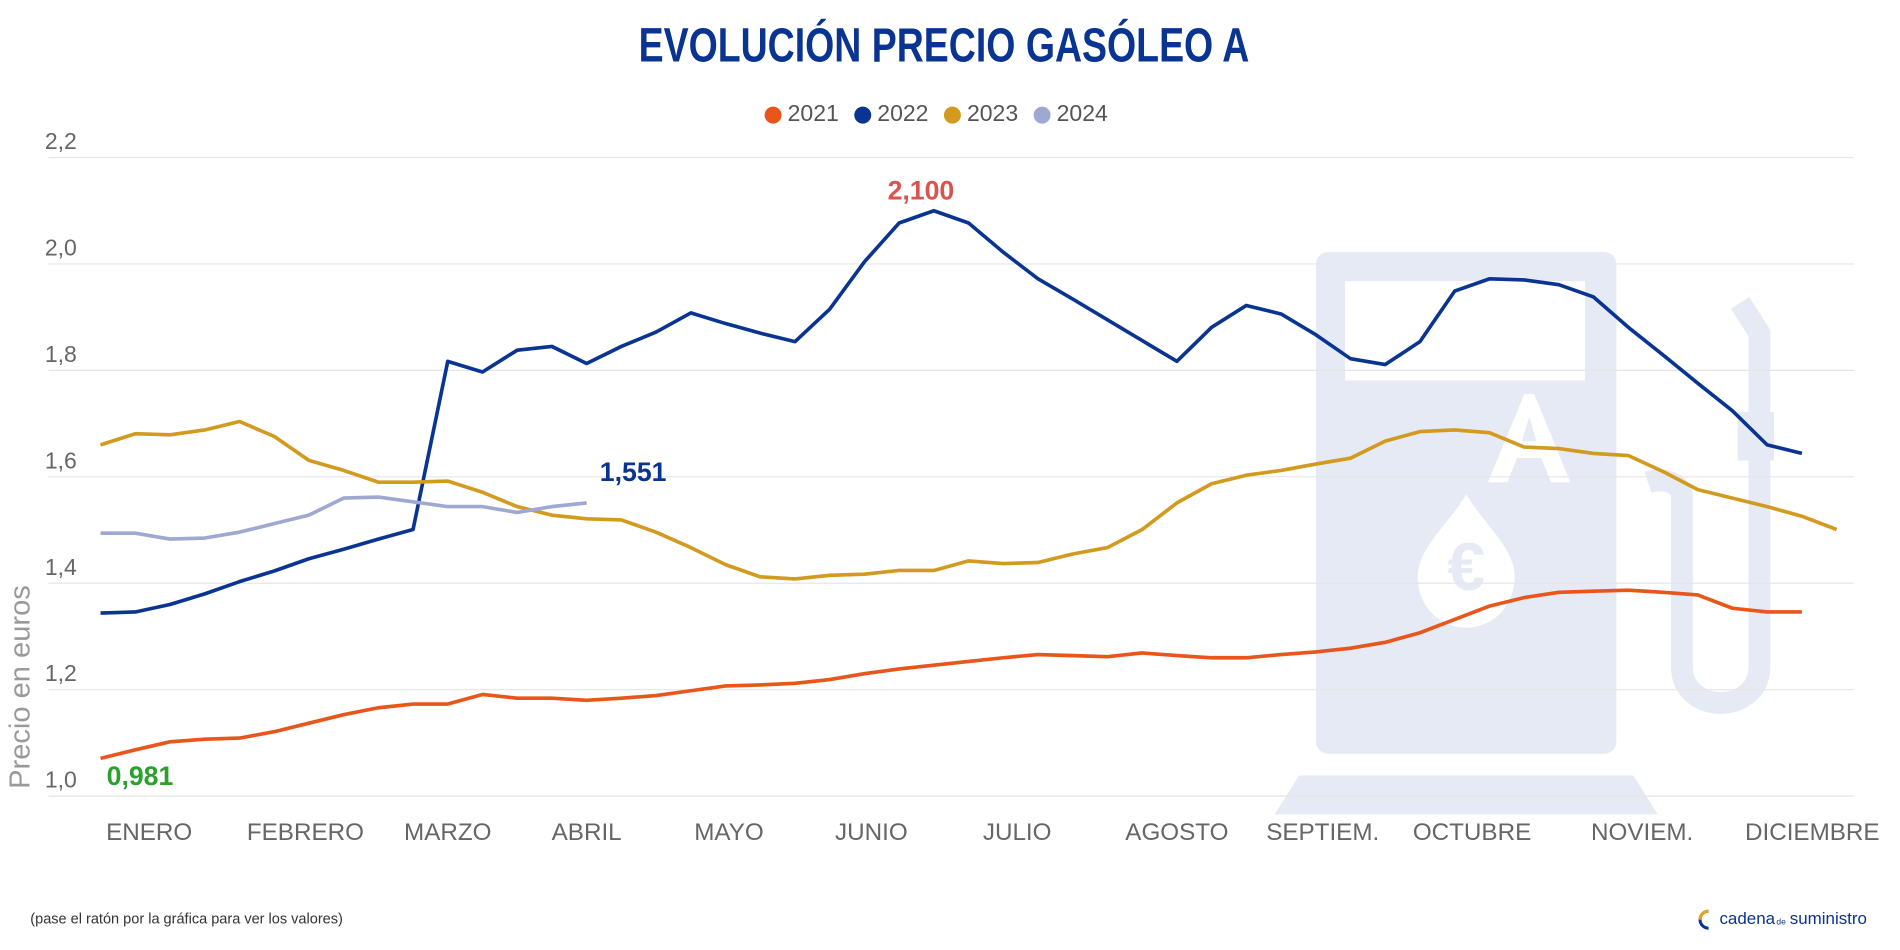 The height and width of the screenshot is (950, 1900). Describe the element at coordinates (871, 832) in the screenshot. I see `x-tick-label: JUNIO` at that location.